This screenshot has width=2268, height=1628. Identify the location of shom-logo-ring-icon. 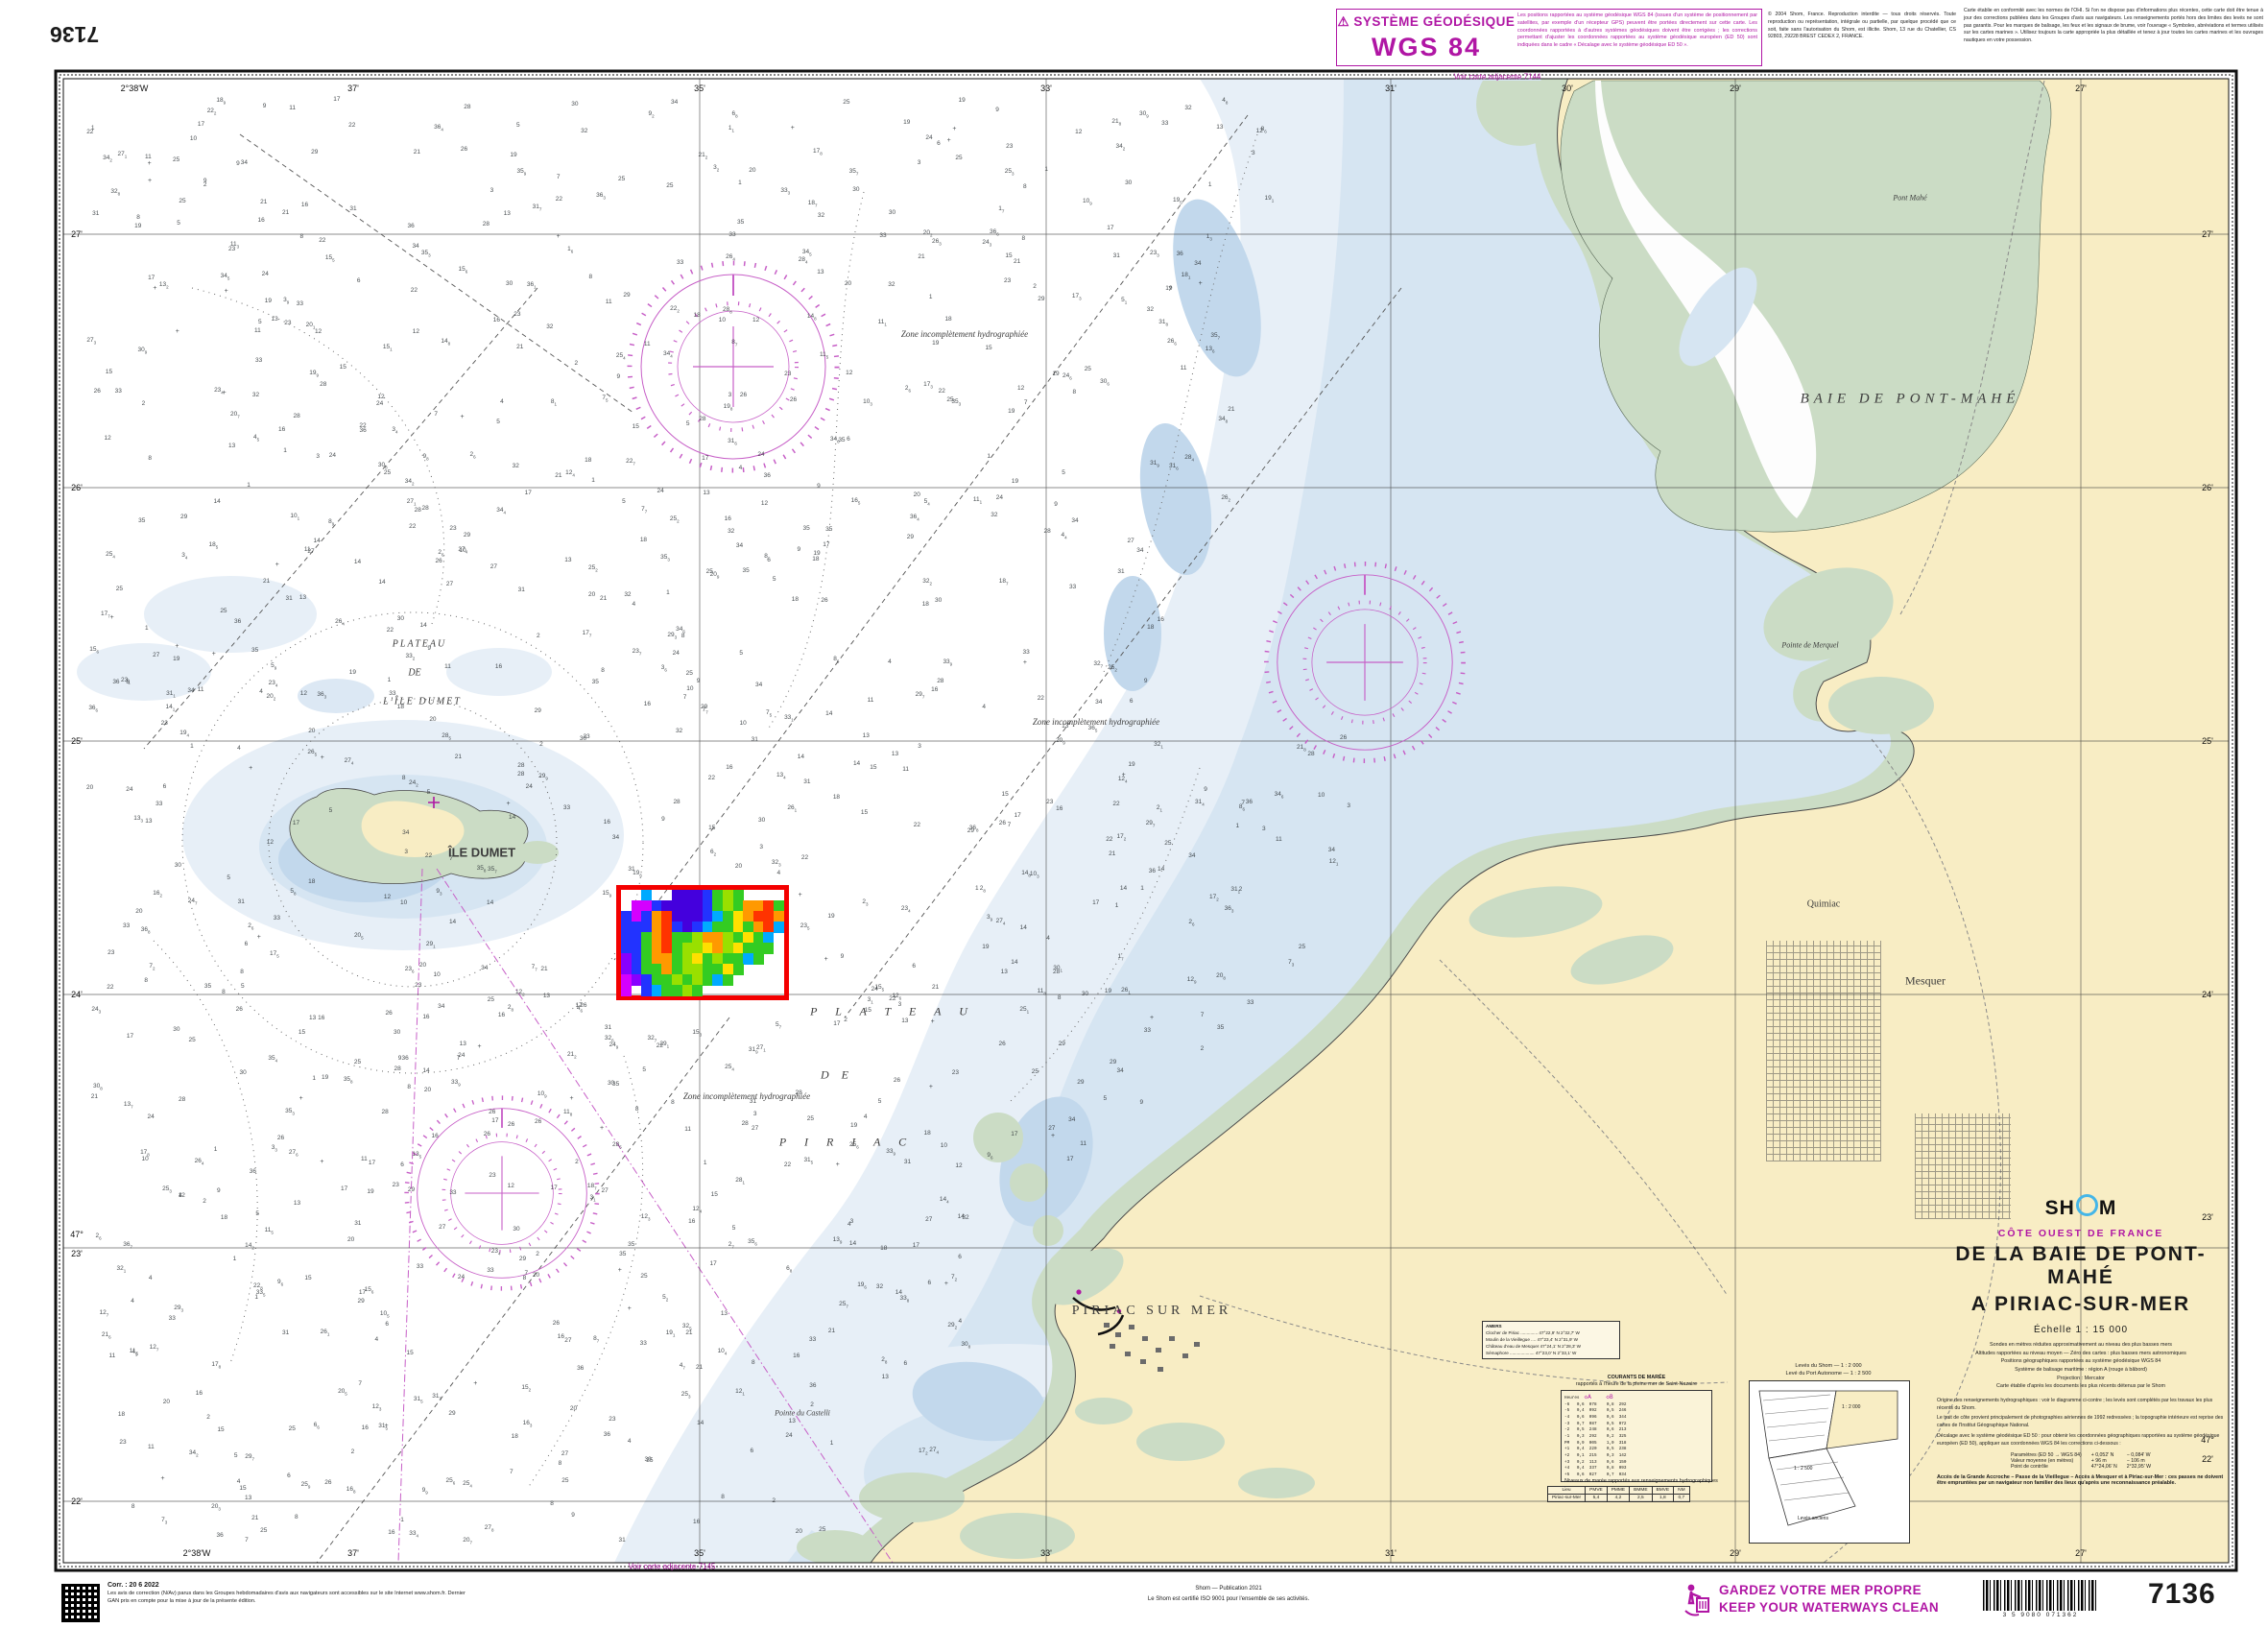
(2086, 1205).